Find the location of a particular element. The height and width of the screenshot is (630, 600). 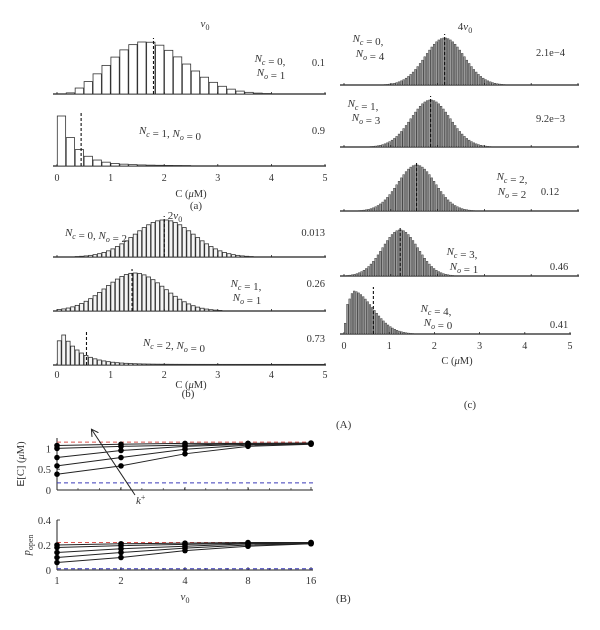

probability-value: 0.013 is located at coordinates (313, 233).